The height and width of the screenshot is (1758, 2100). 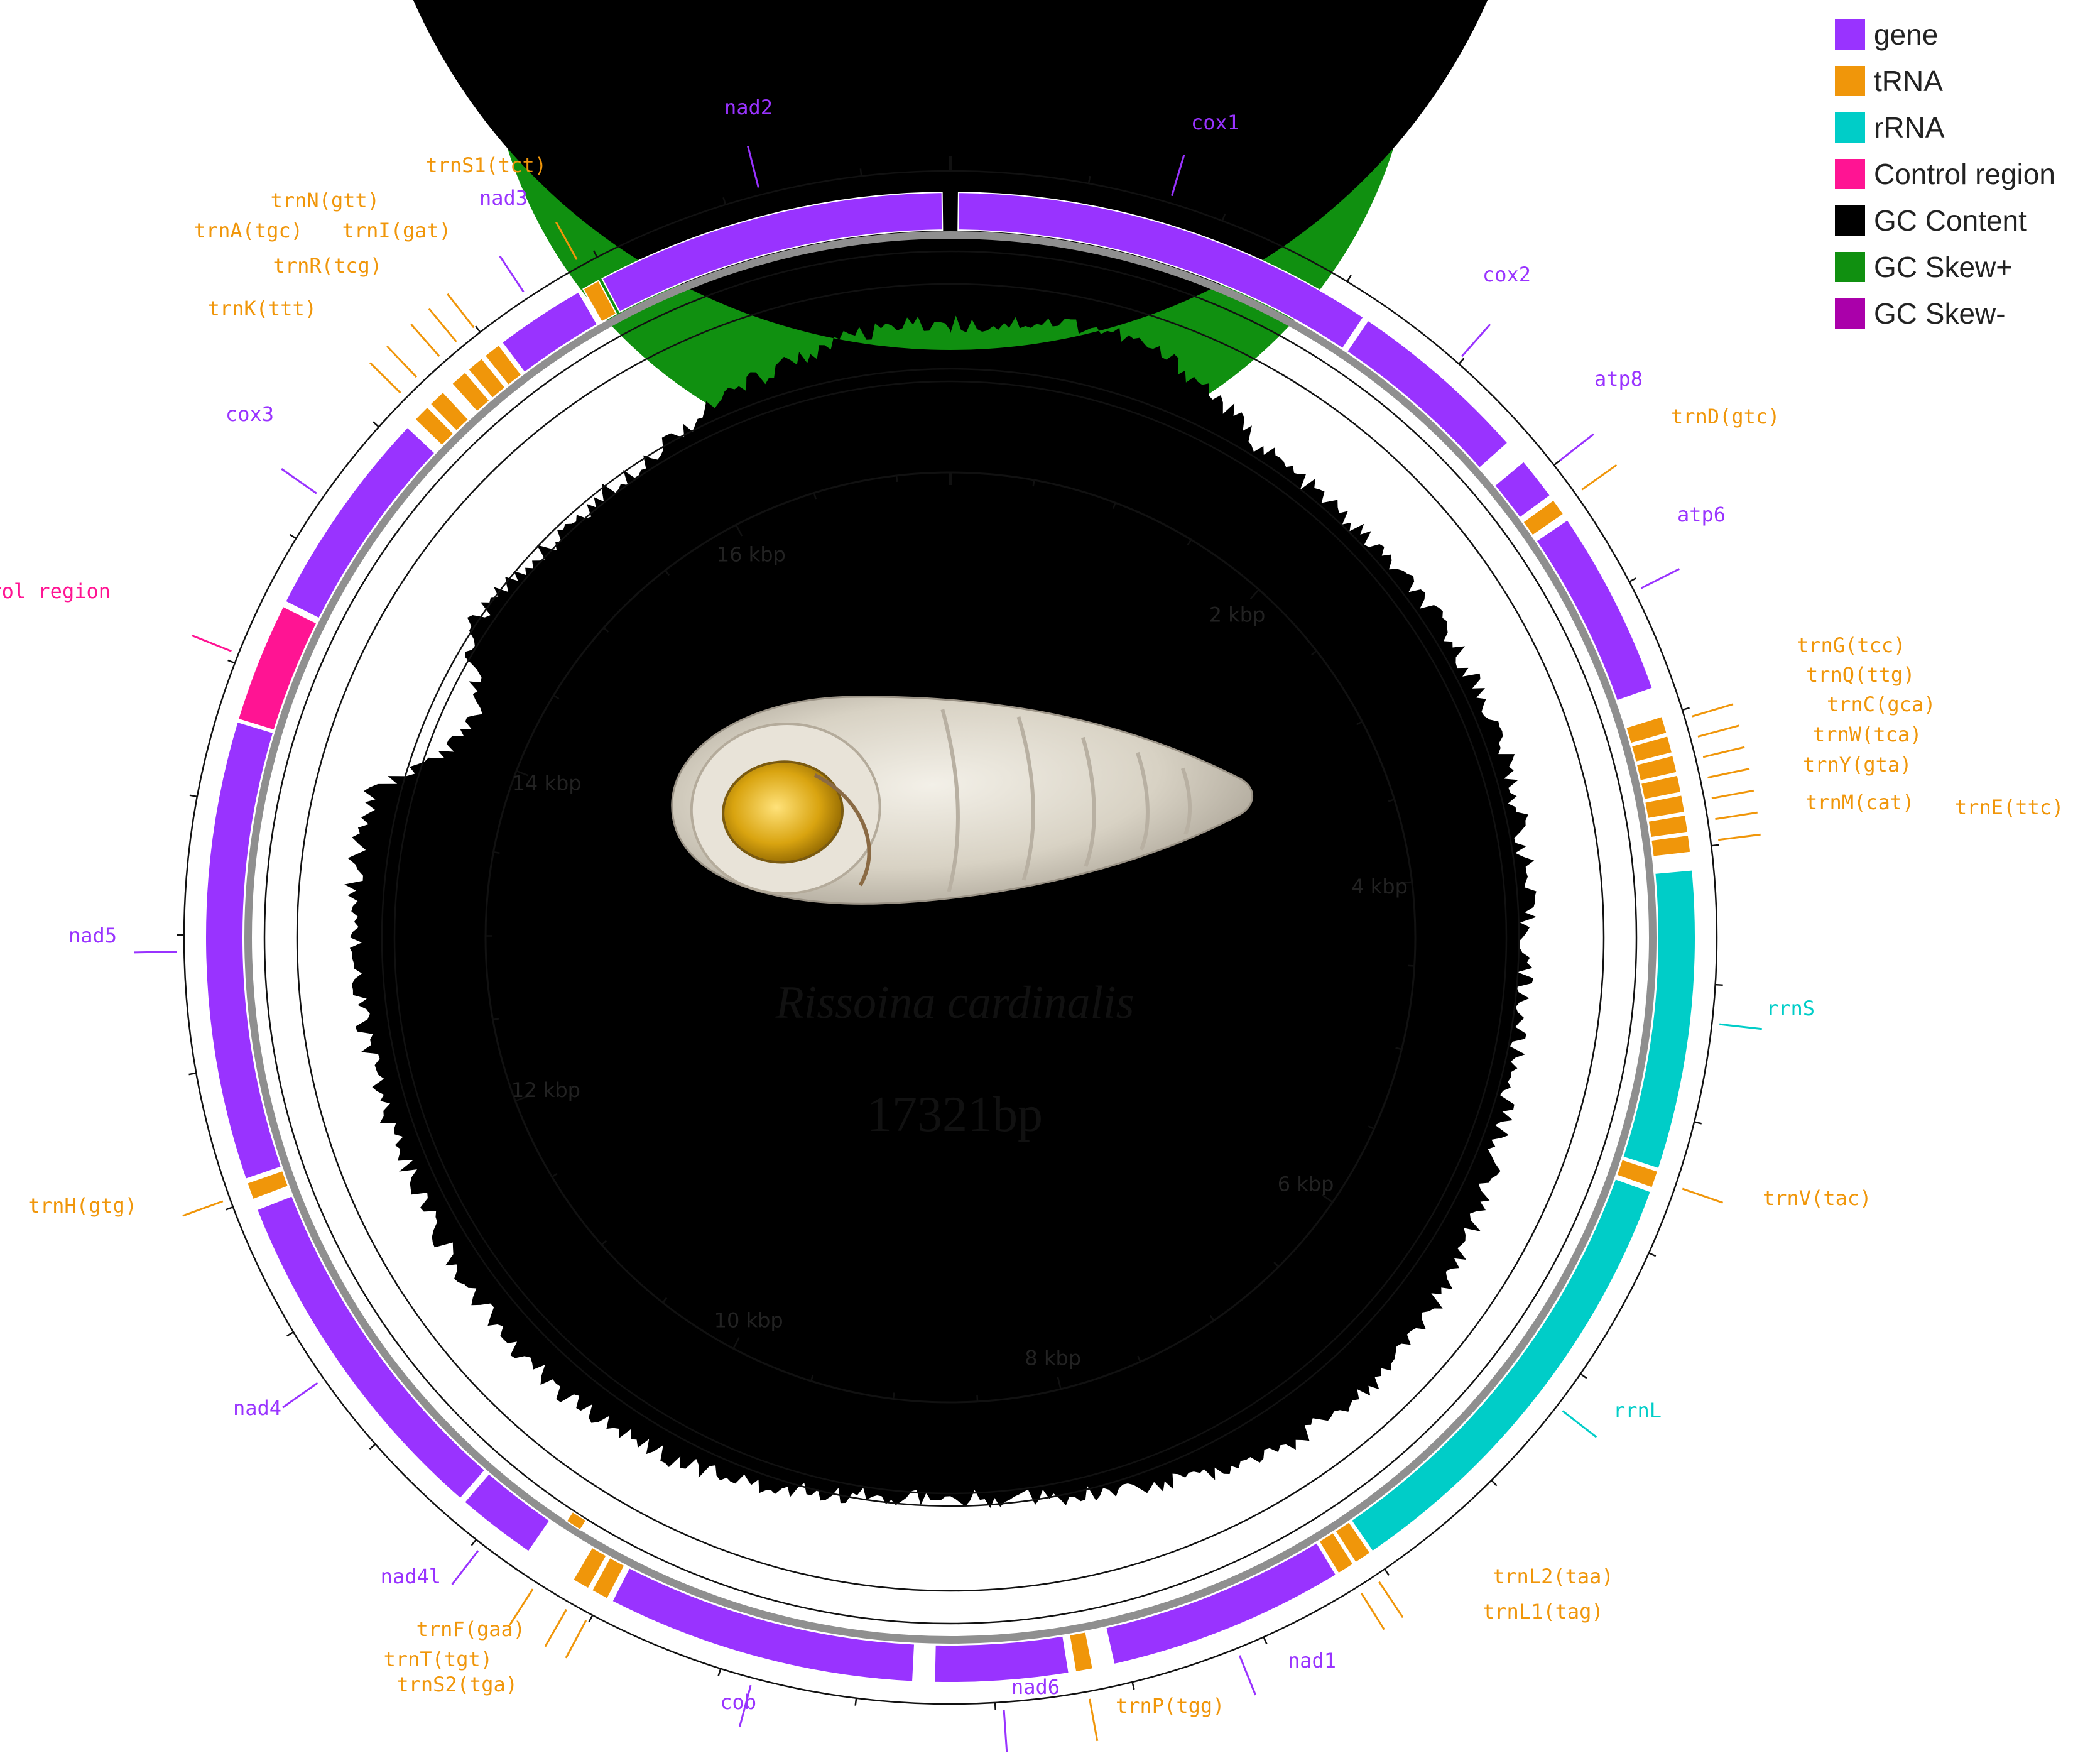 What do you see at coordinates (1945, 81) in the screenshot?
I see `legend-item-trna: tRNA` at bounding box center [1945, 81].